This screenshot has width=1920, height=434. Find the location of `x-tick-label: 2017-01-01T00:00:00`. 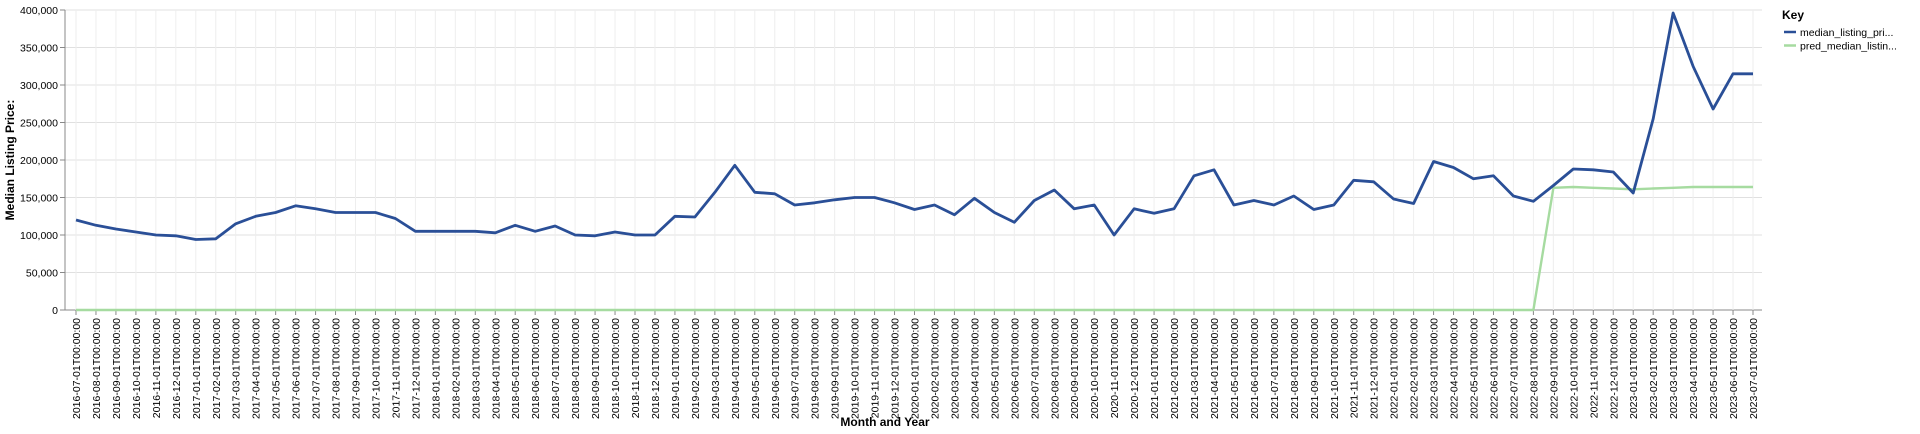

x-tick-label: 2017-01-01T00:00:00 is located at coordinates (197, 368).